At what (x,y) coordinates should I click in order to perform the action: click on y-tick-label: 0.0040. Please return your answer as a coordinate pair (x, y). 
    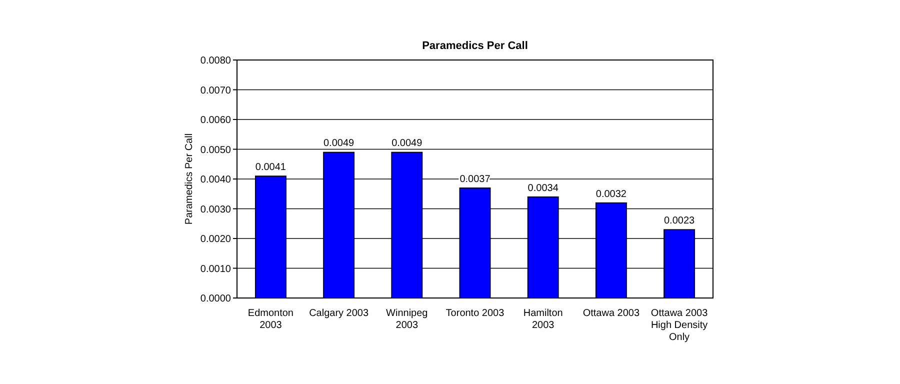
    Looking at the image, I should click on (216, 180).